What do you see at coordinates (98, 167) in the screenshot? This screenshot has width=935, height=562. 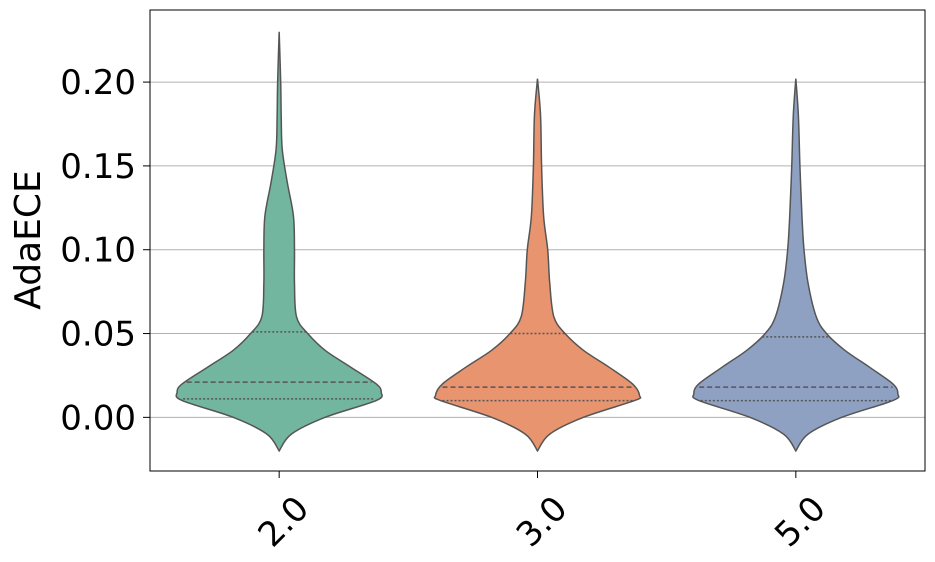 I see `y-tick-label: 0.15` at bounding box center [98, 167].